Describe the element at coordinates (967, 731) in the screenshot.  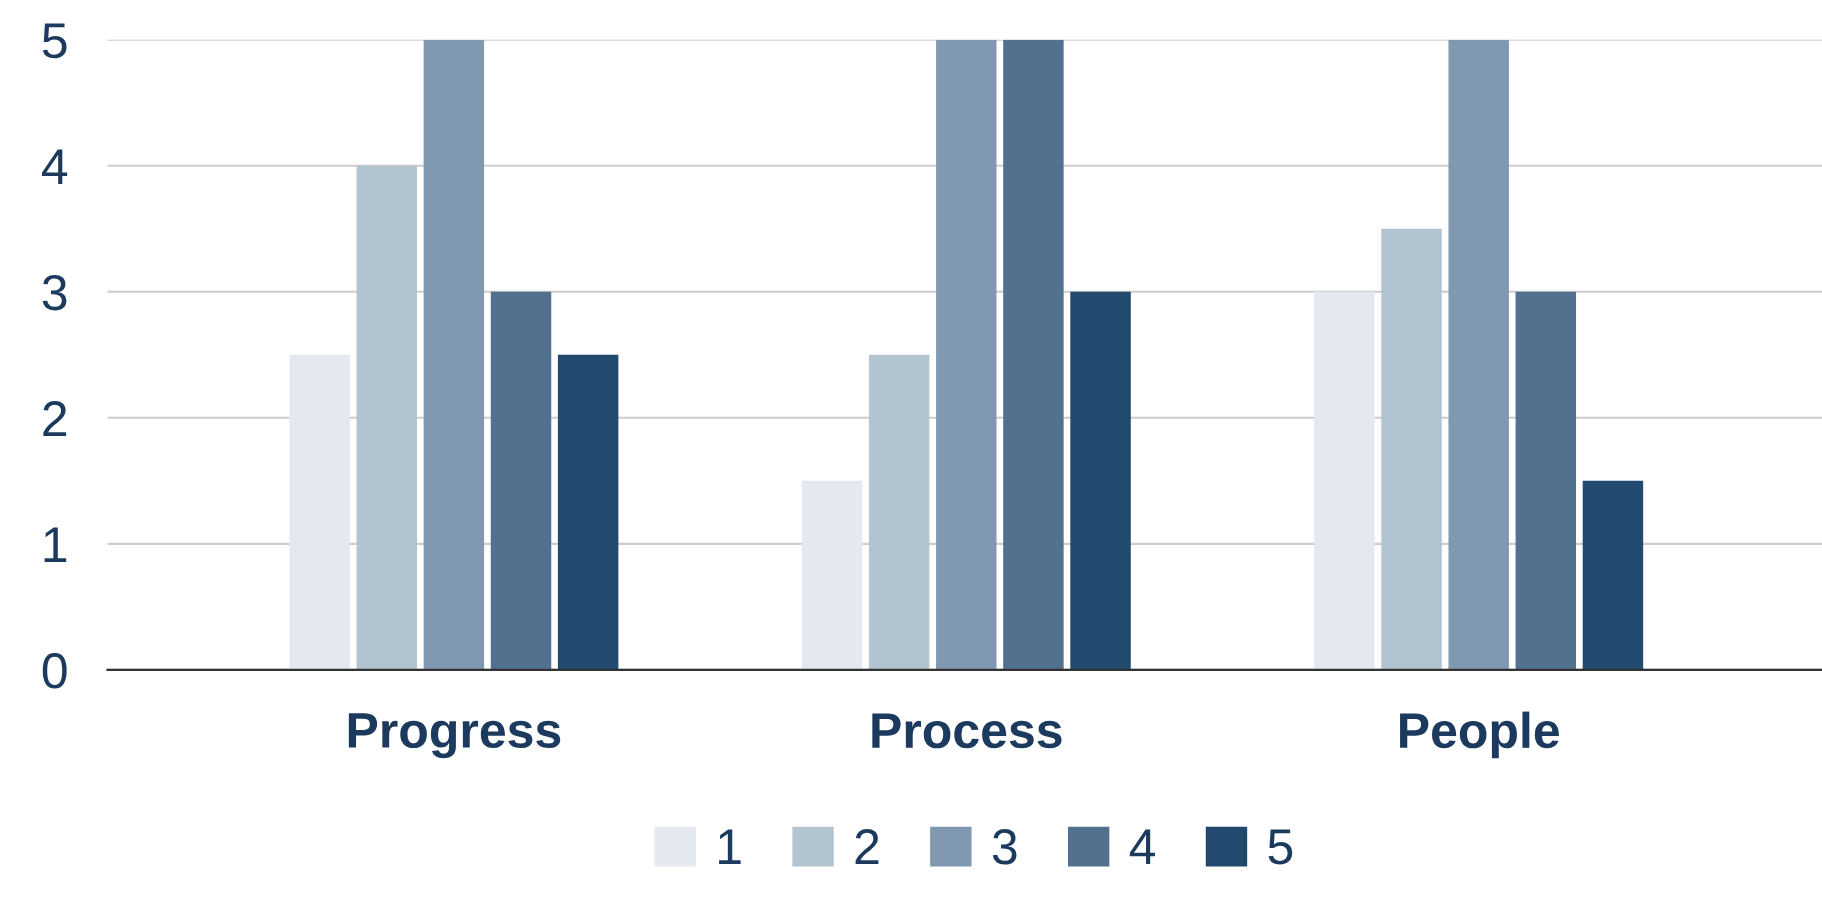
I see `x-tick-label: Process` at that location.